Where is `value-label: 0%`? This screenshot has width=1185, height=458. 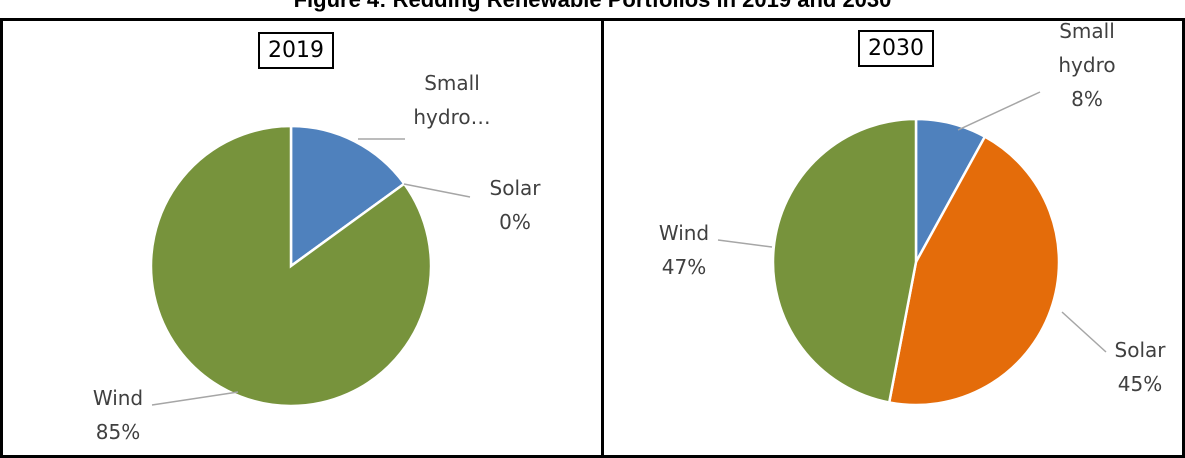
value-label: 0% is located at coordinates (515, 222).